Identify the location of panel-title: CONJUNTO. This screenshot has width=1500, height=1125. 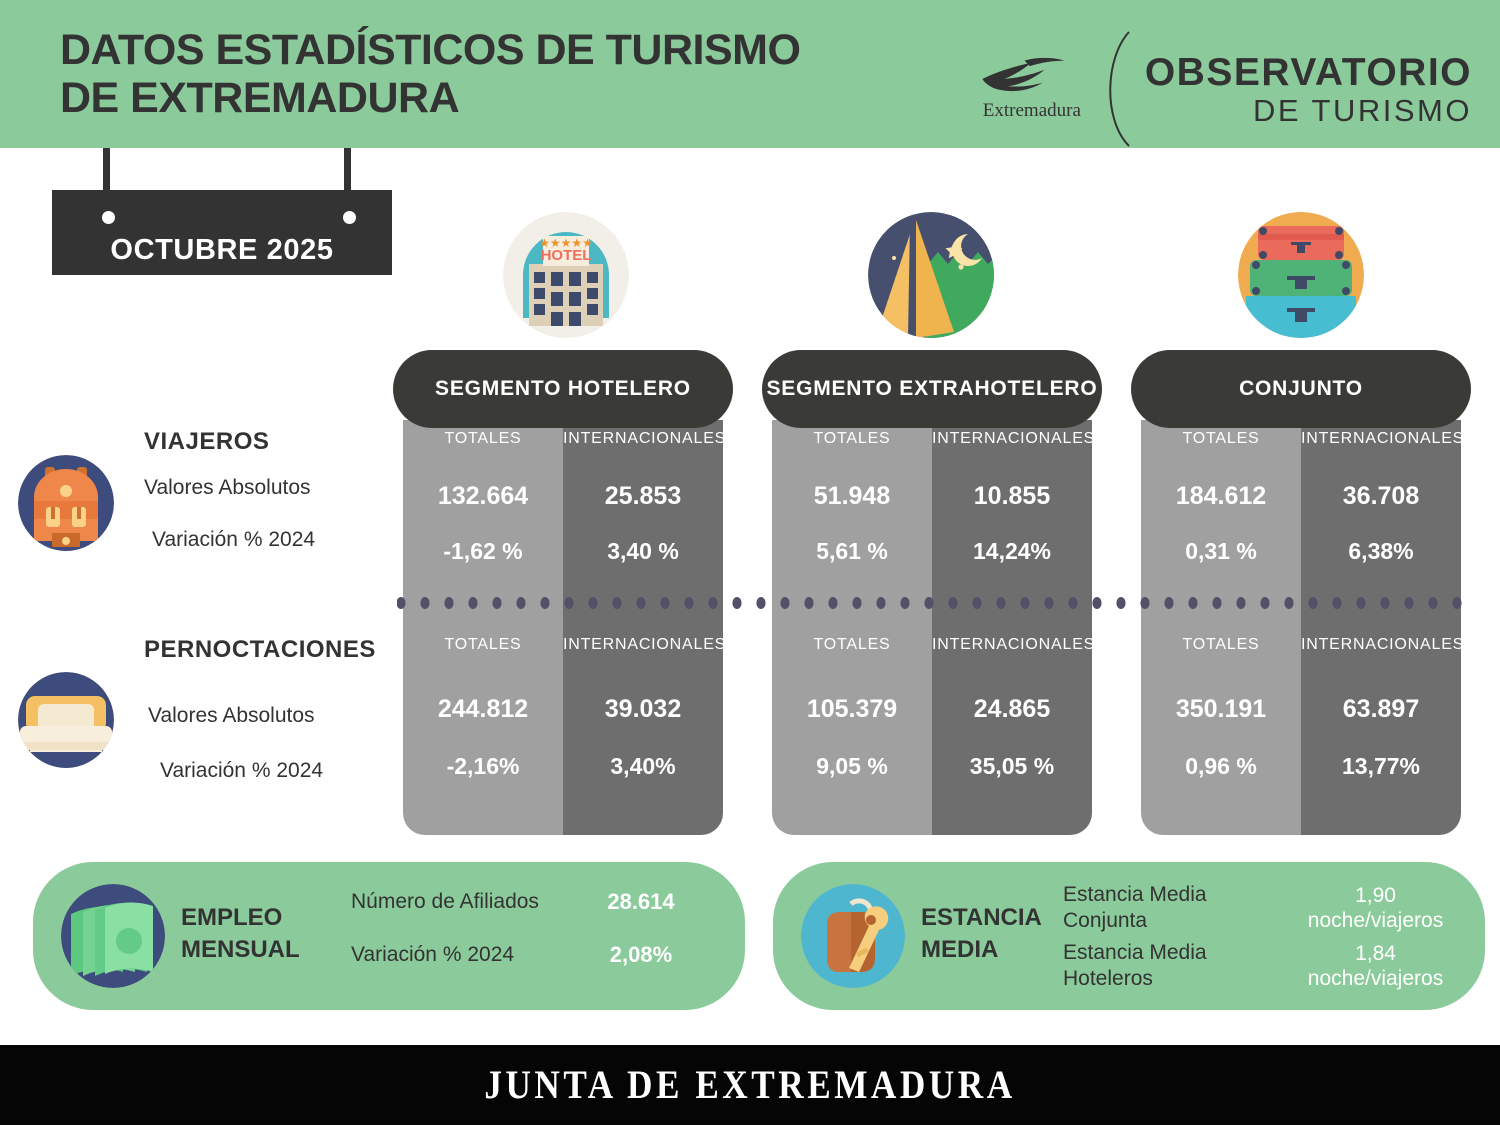
(1301, 389).